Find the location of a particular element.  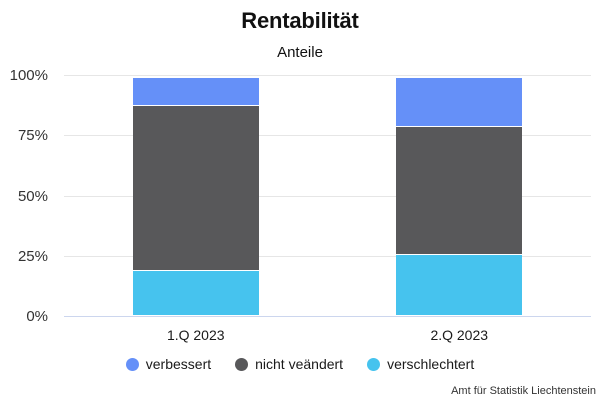

y-tick-label: 50% is located at coordinates (32, 196).